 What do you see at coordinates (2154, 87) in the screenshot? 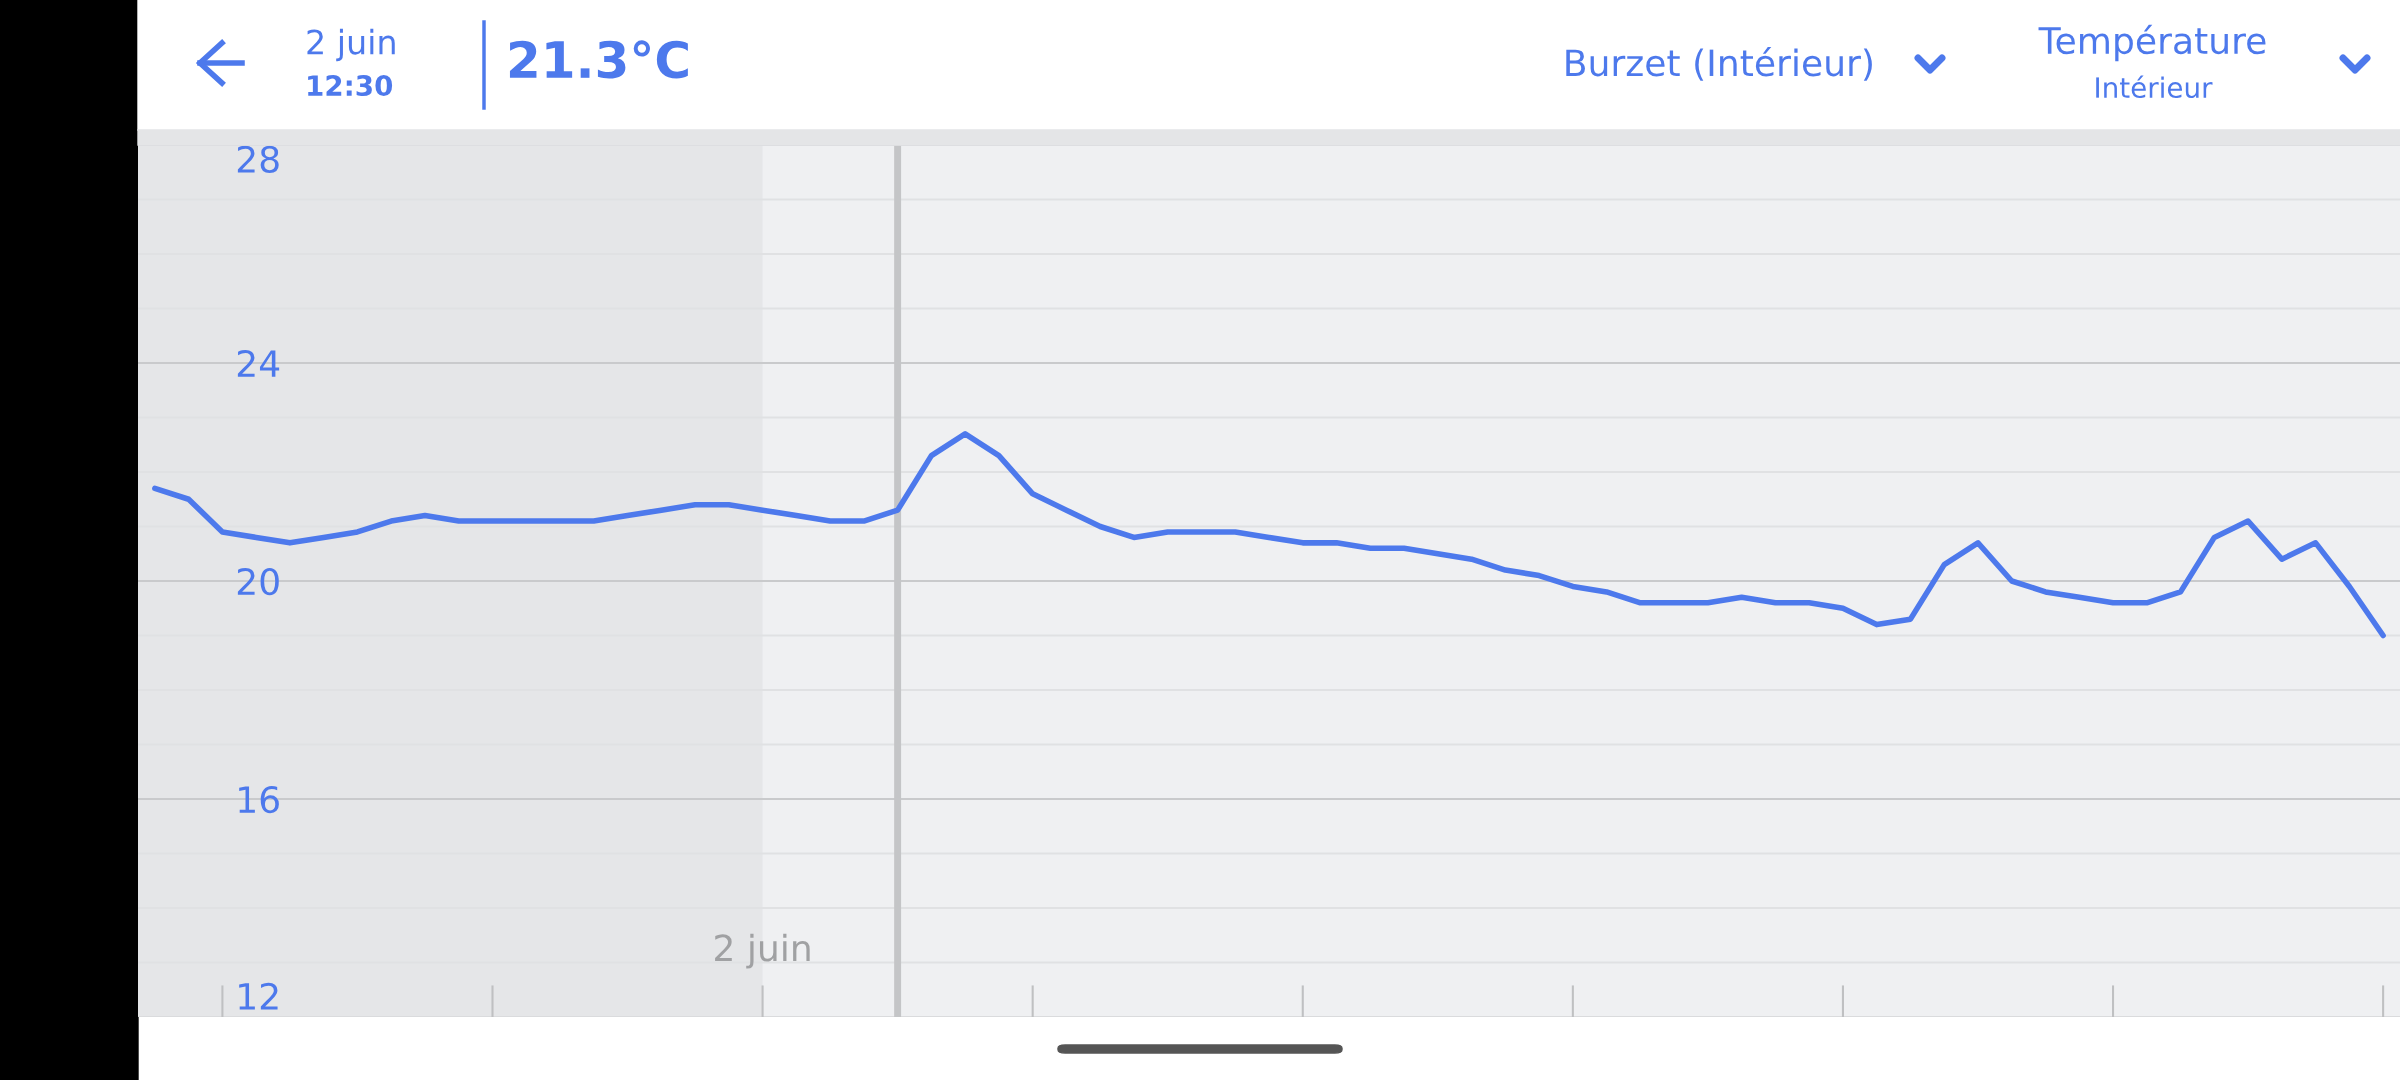
I see `chart-subtitle: Intérieur` at bounding box center [2154, 87].